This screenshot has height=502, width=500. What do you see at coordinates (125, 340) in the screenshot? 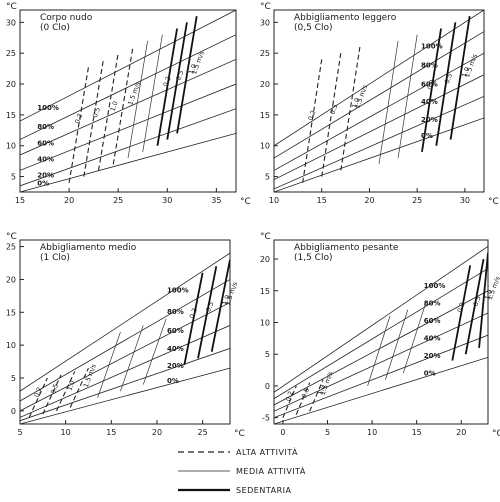
I see `rh-line-80pct` at bounding box center [125, 340].